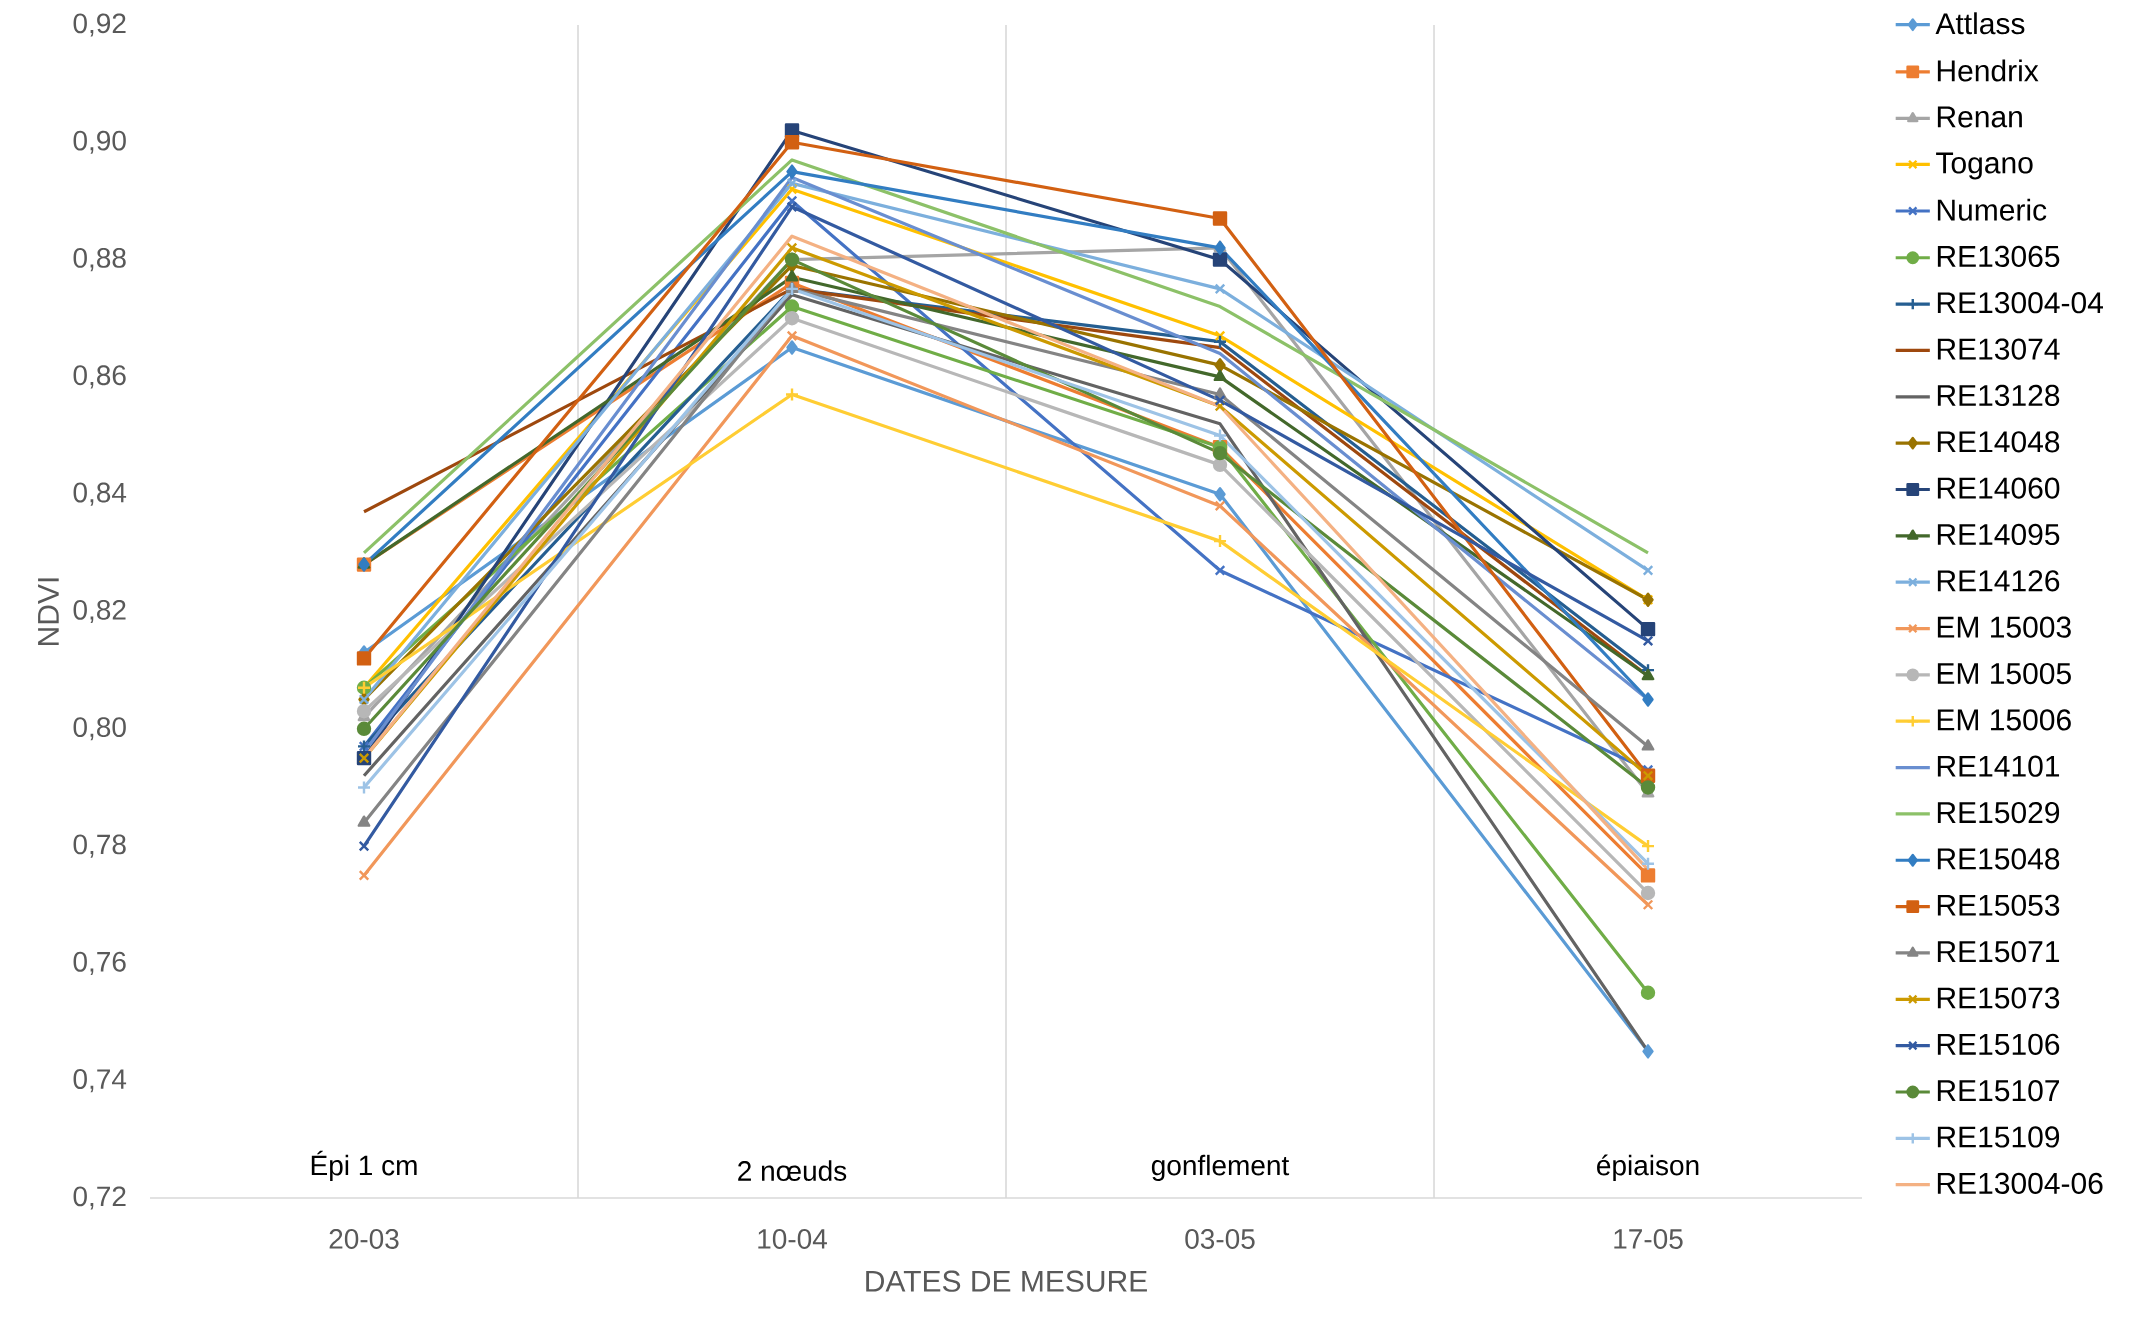 The width and height of the screenshot is (2147, 1319). Describe the element at coordinates (1998, 951) in the screenshot. I see `legend-label: RE15071` at that location.